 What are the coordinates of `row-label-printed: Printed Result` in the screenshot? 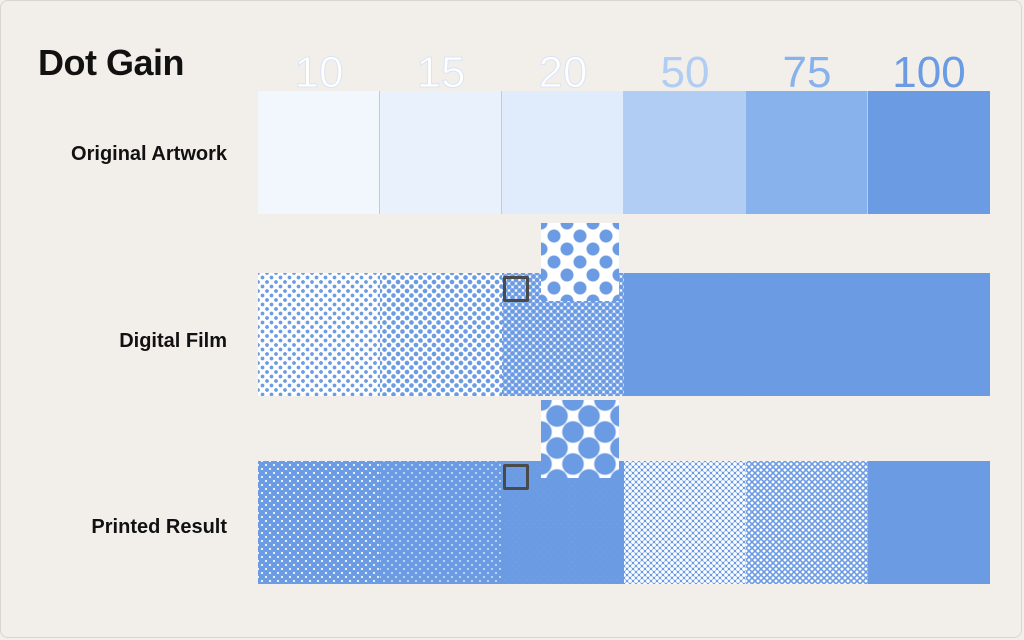 It's located at (159, 527).